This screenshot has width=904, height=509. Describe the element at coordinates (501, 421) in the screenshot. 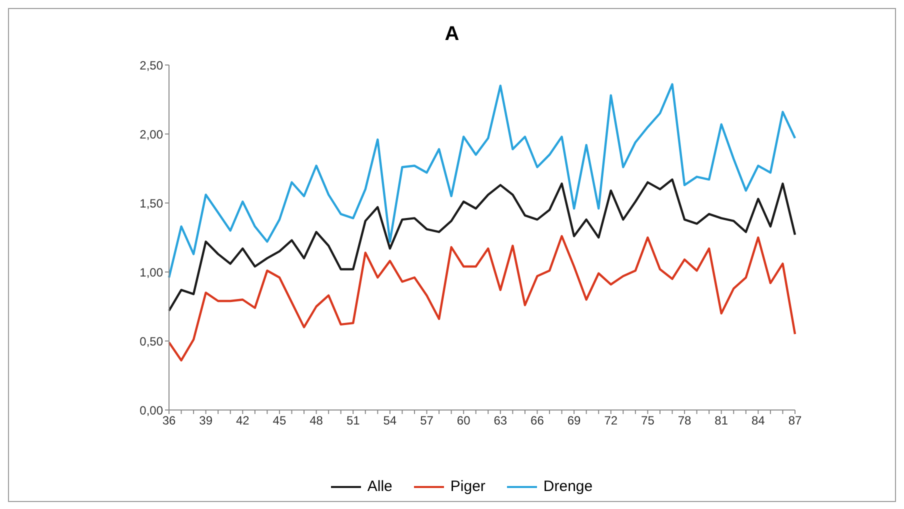

I see `x-tick-label: 63` at that location.